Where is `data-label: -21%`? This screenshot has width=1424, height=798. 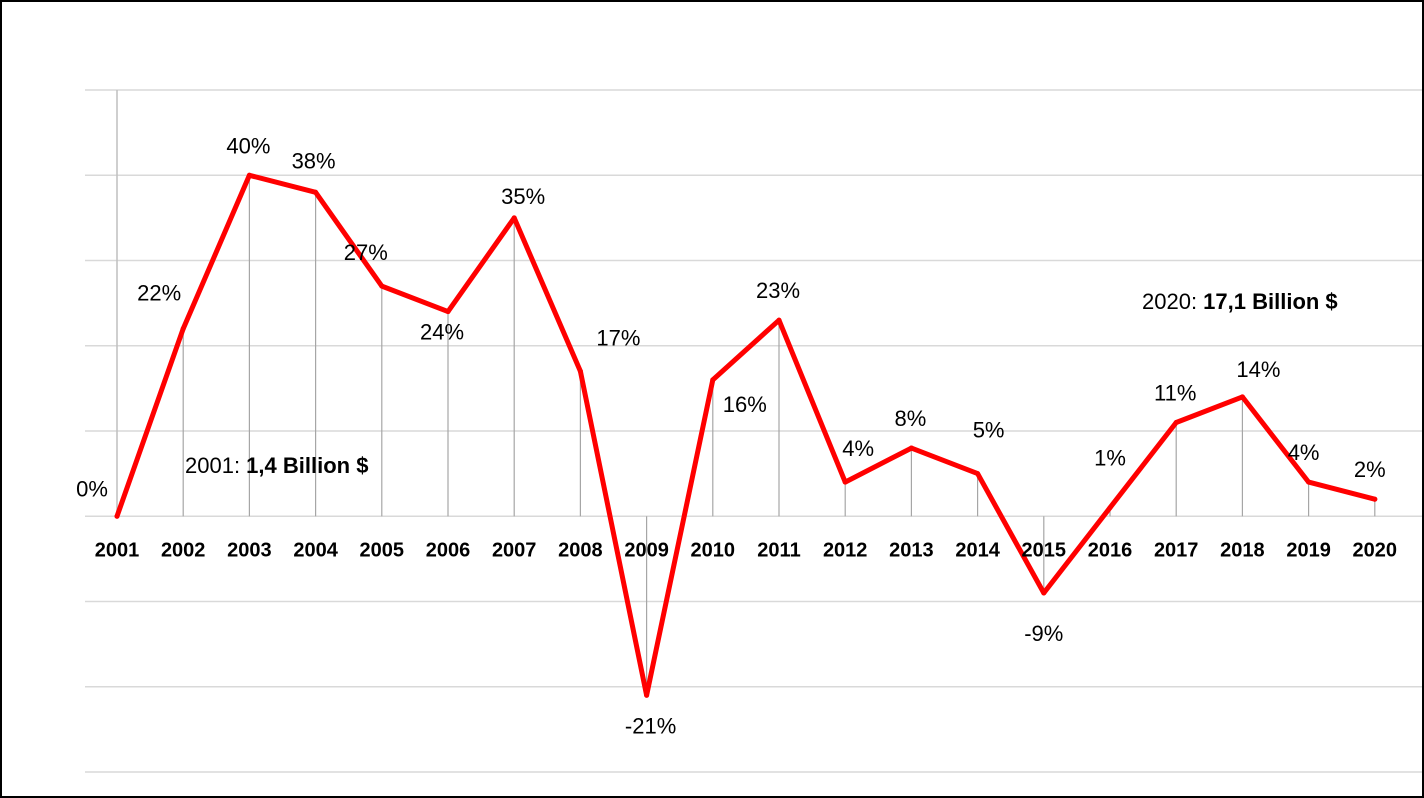 data-label: -21% is located at coordinates (650, 725).